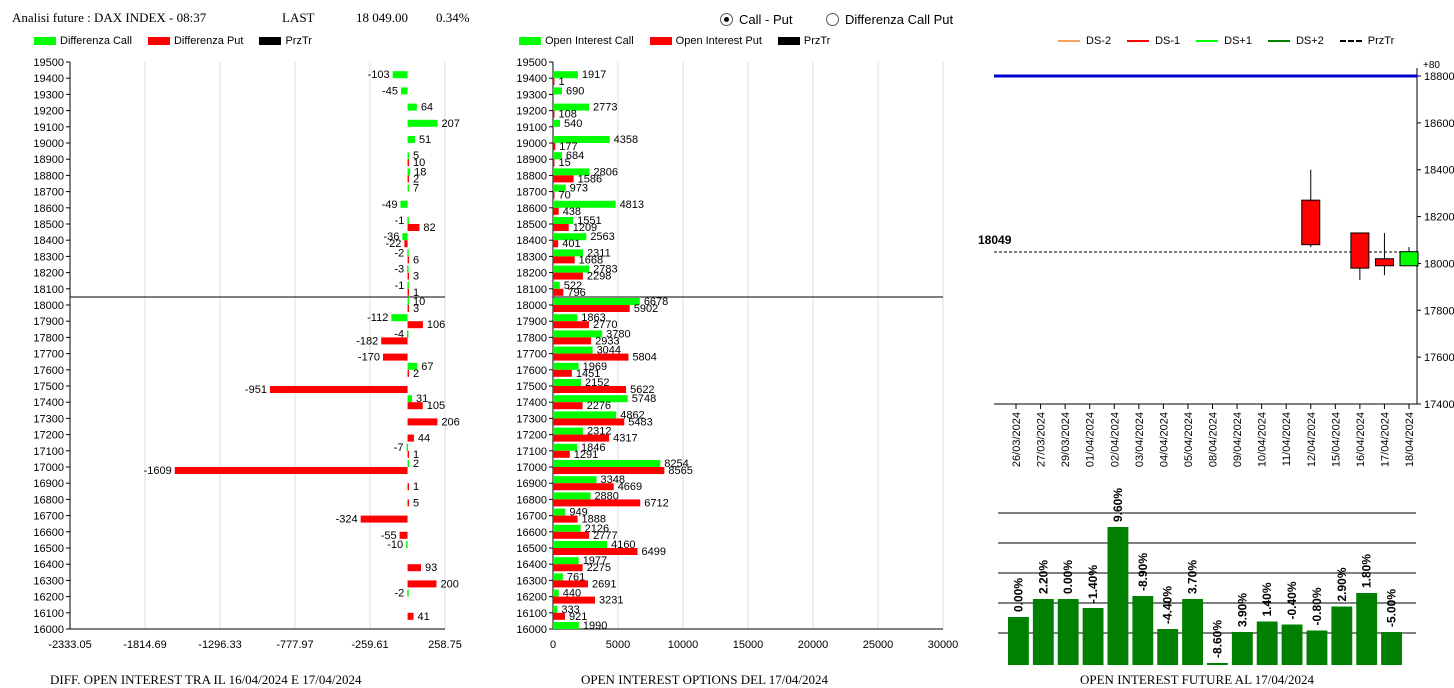  Describe the element at coordinates (586, 455) in the screenshot. I see `oi-put-label: 1291` at that location.